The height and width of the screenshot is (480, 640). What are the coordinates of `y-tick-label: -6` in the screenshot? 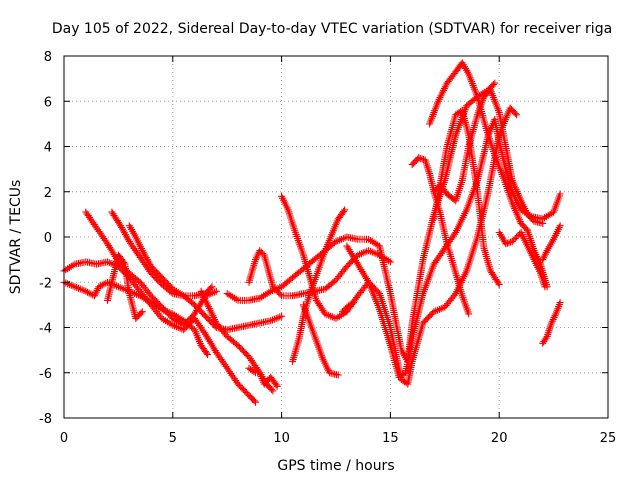 It's located at (45, 374).